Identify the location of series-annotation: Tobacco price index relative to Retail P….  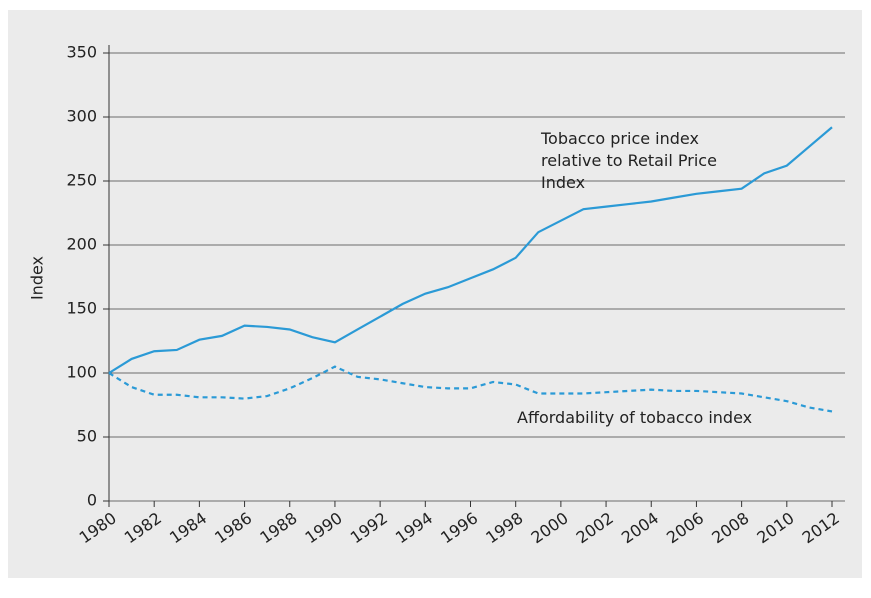
(629, 160).